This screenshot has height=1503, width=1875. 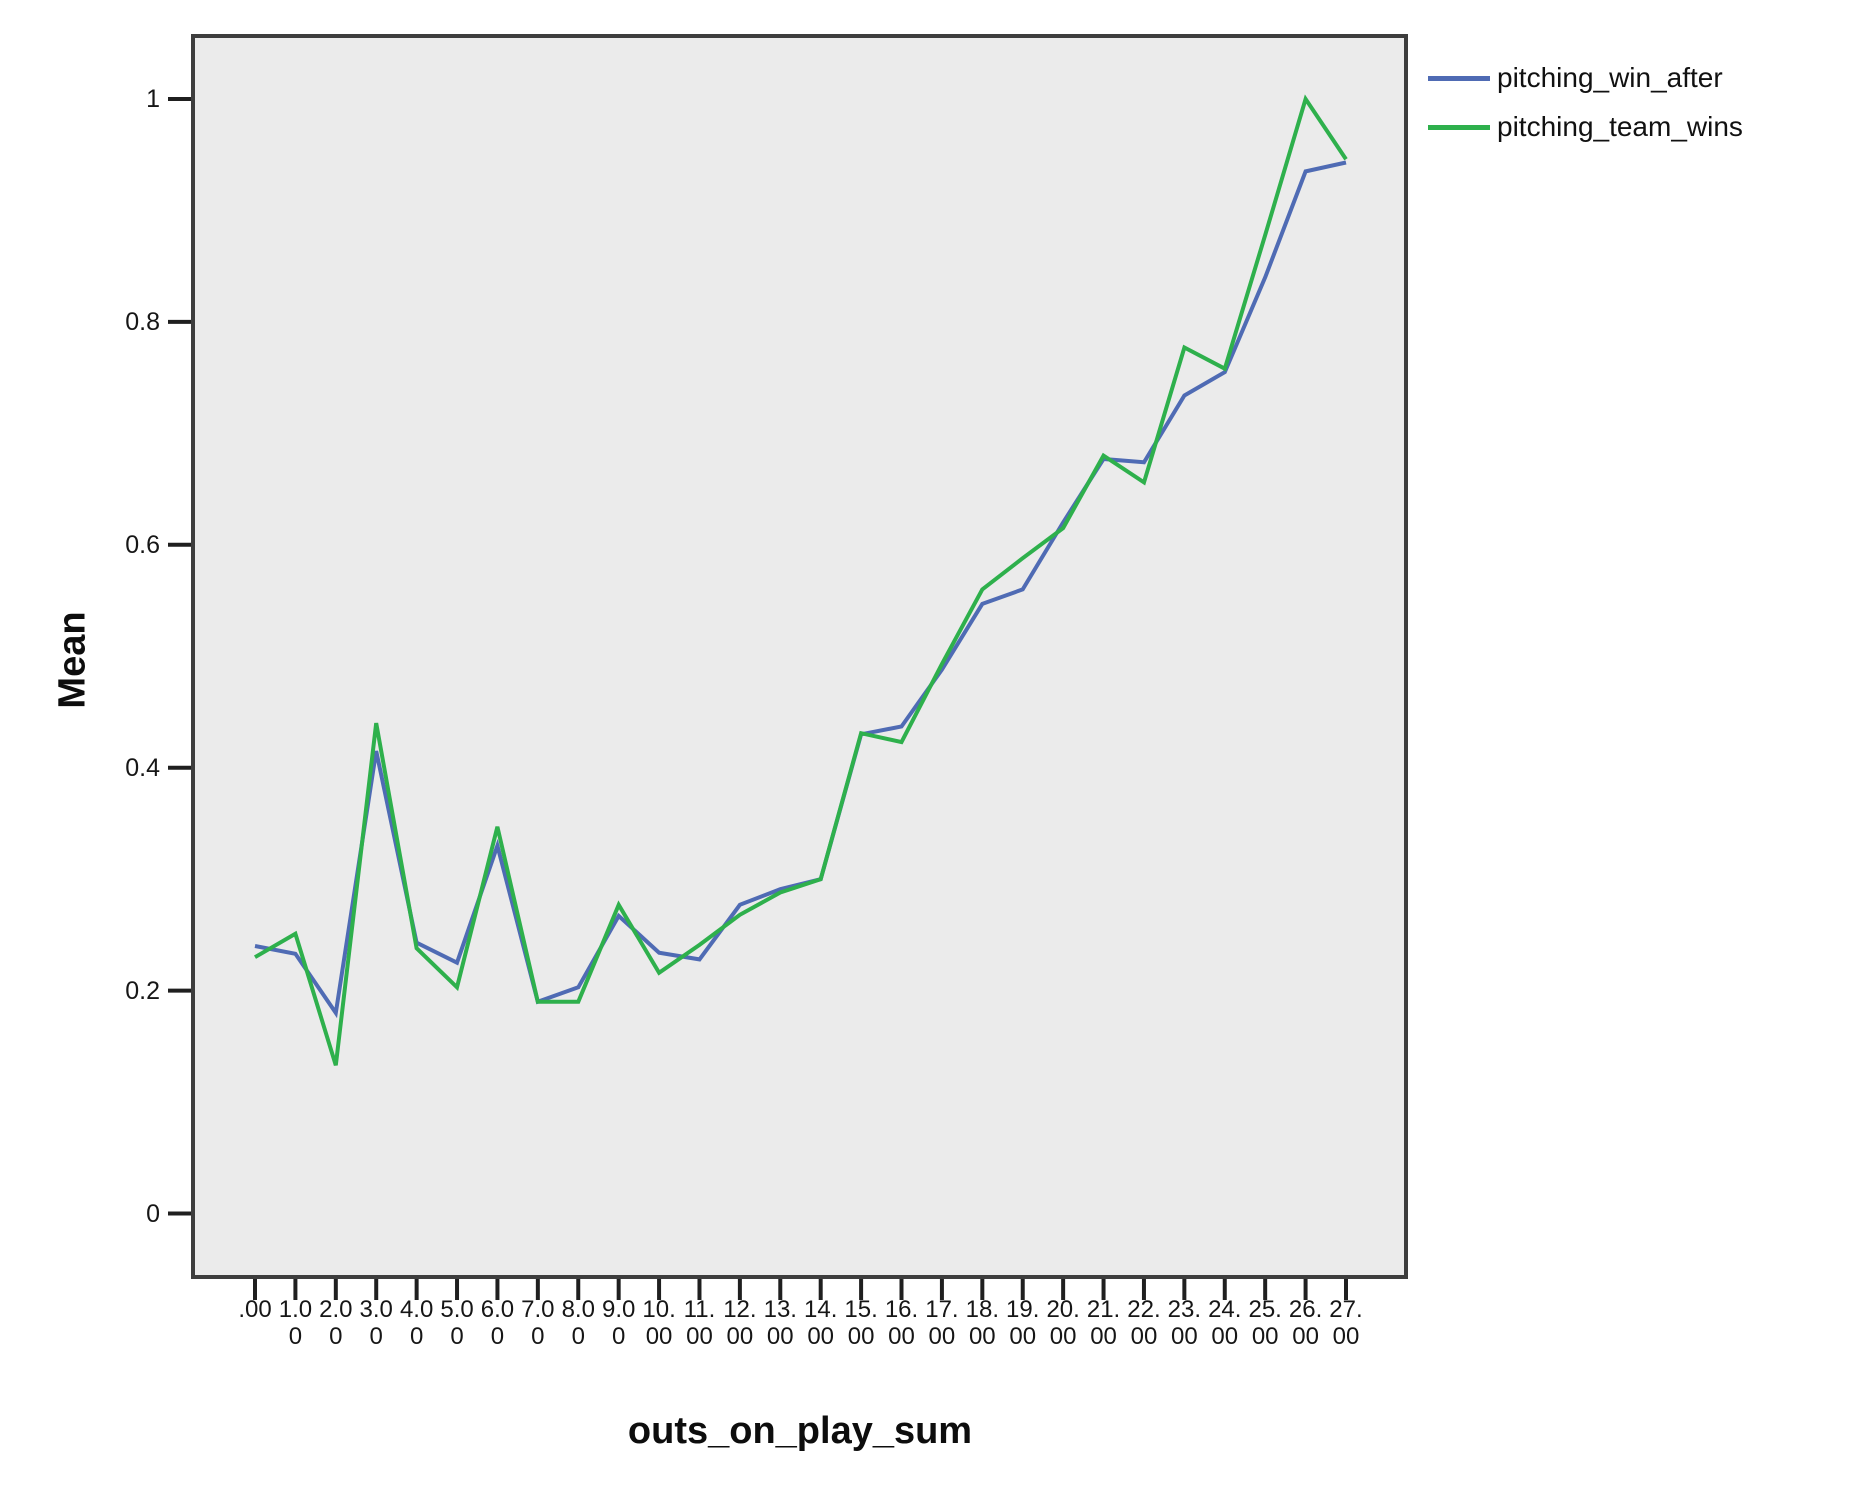 I want to click on y-tick-label: 1, so click(x=153, y=99).